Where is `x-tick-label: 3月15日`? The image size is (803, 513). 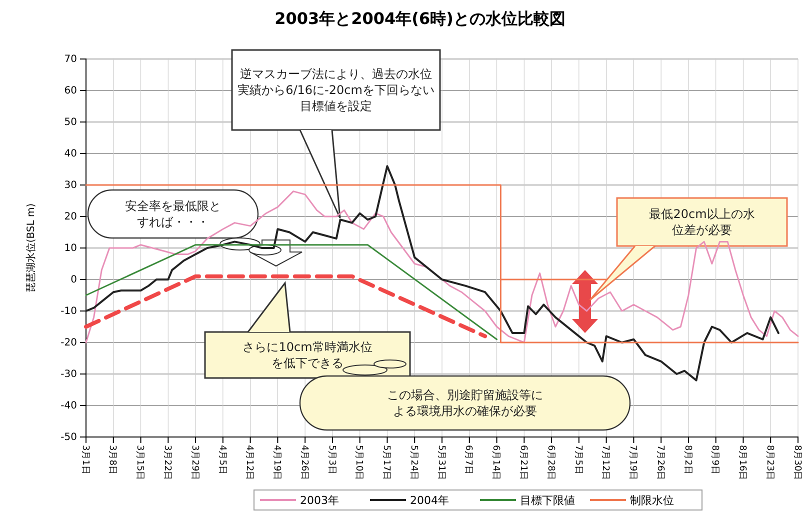
x-tick-label: 3月15日 is located at coordinates (139, 462).